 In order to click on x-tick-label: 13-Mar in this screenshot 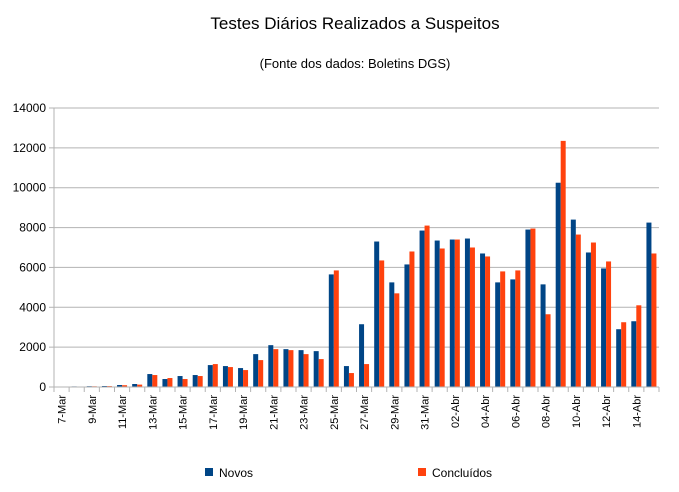, I will do `click(153, 412)`.